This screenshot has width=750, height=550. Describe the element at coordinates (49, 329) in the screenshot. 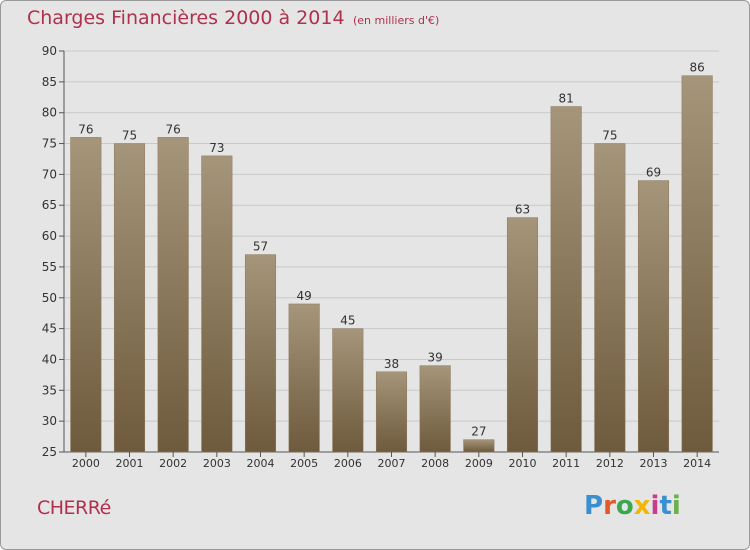

I see `y-tick-label: 45` at that location.